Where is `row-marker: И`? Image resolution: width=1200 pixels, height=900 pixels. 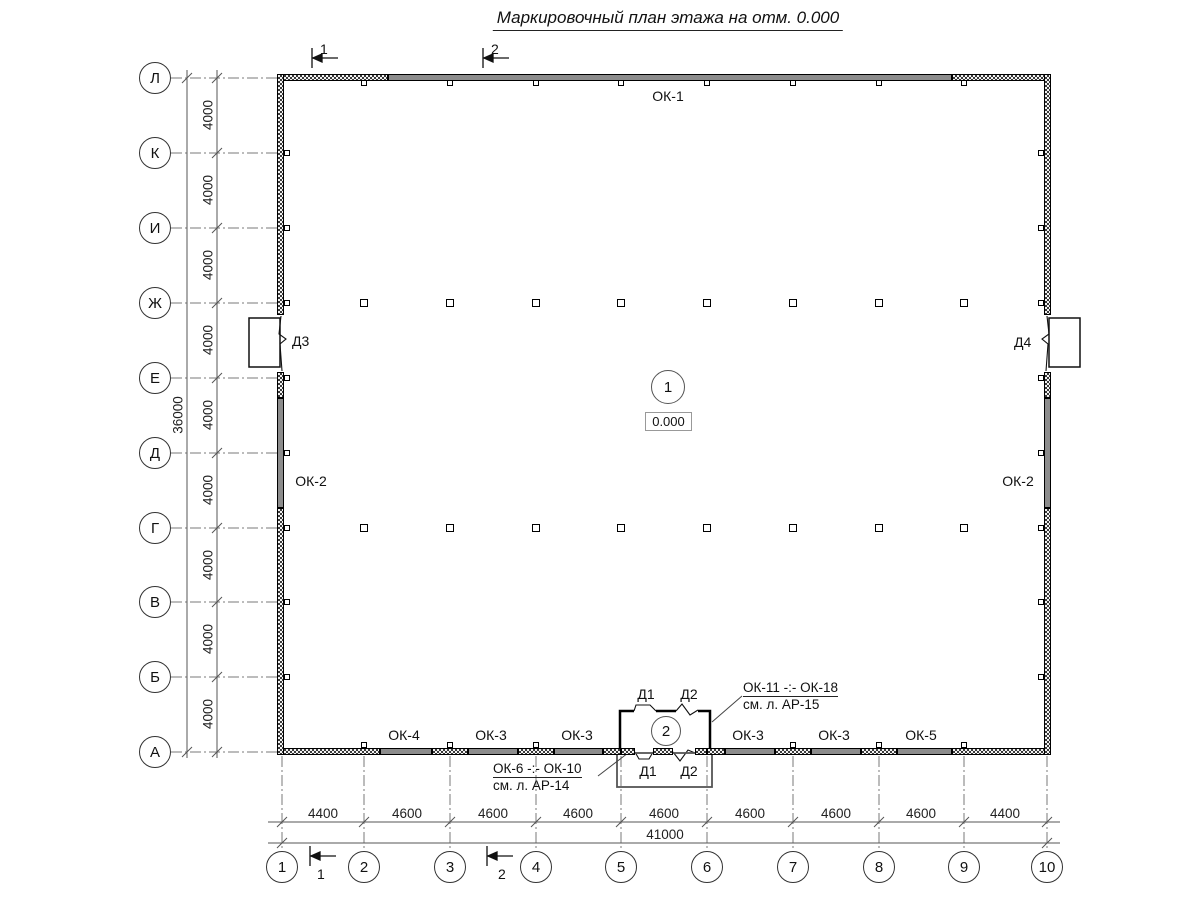 row-marker: И is located at coordinates (155, 228).